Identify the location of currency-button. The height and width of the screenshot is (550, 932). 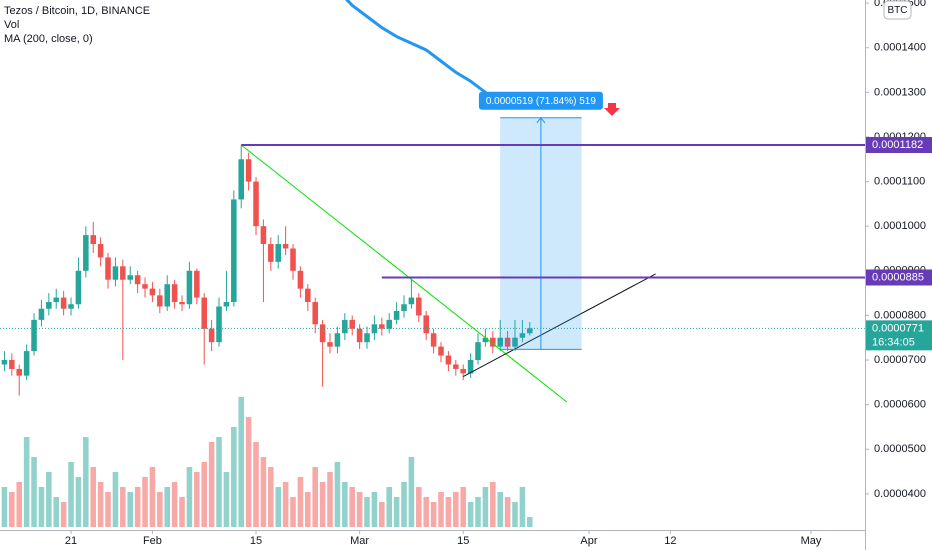
(897, 10).